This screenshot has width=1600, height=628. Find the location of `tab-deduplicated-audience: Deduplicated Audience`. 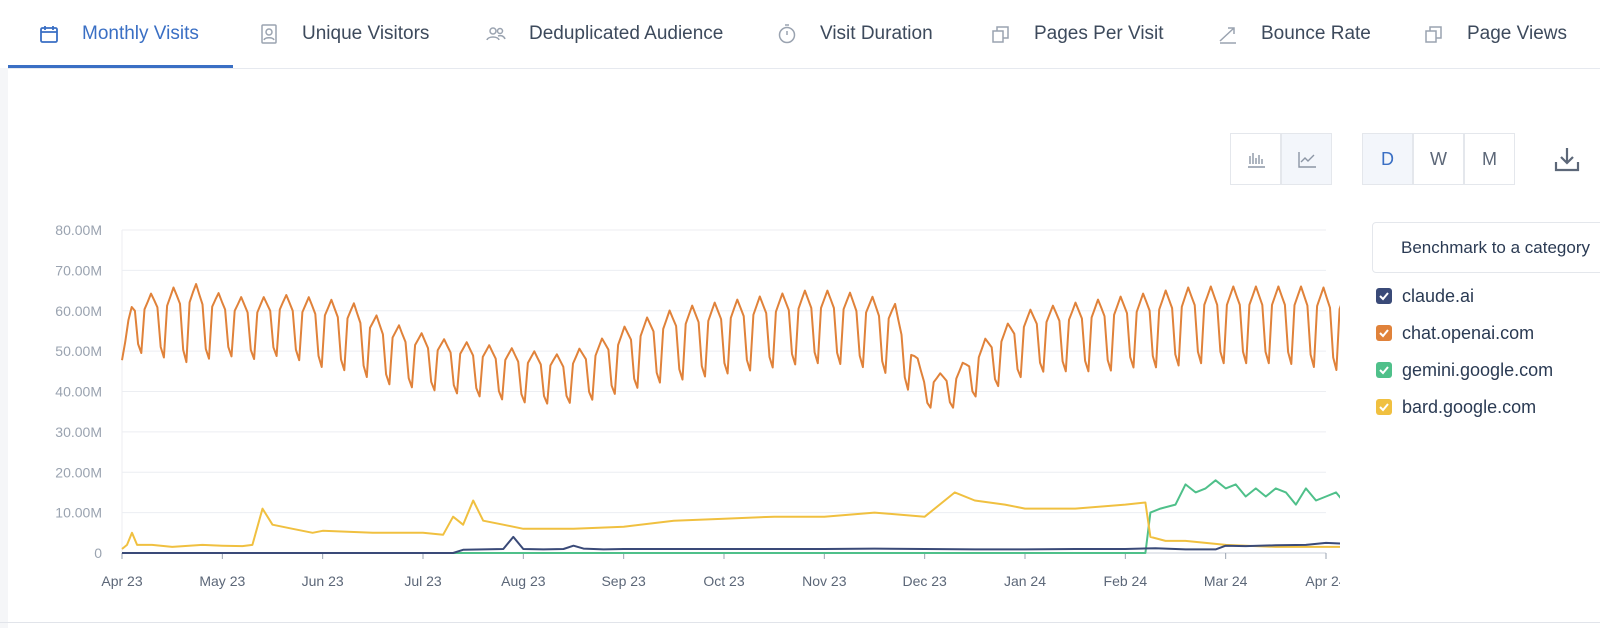

tab-deduplicated-audience: Deduplicated Audience is located at coordinates (604, 34).